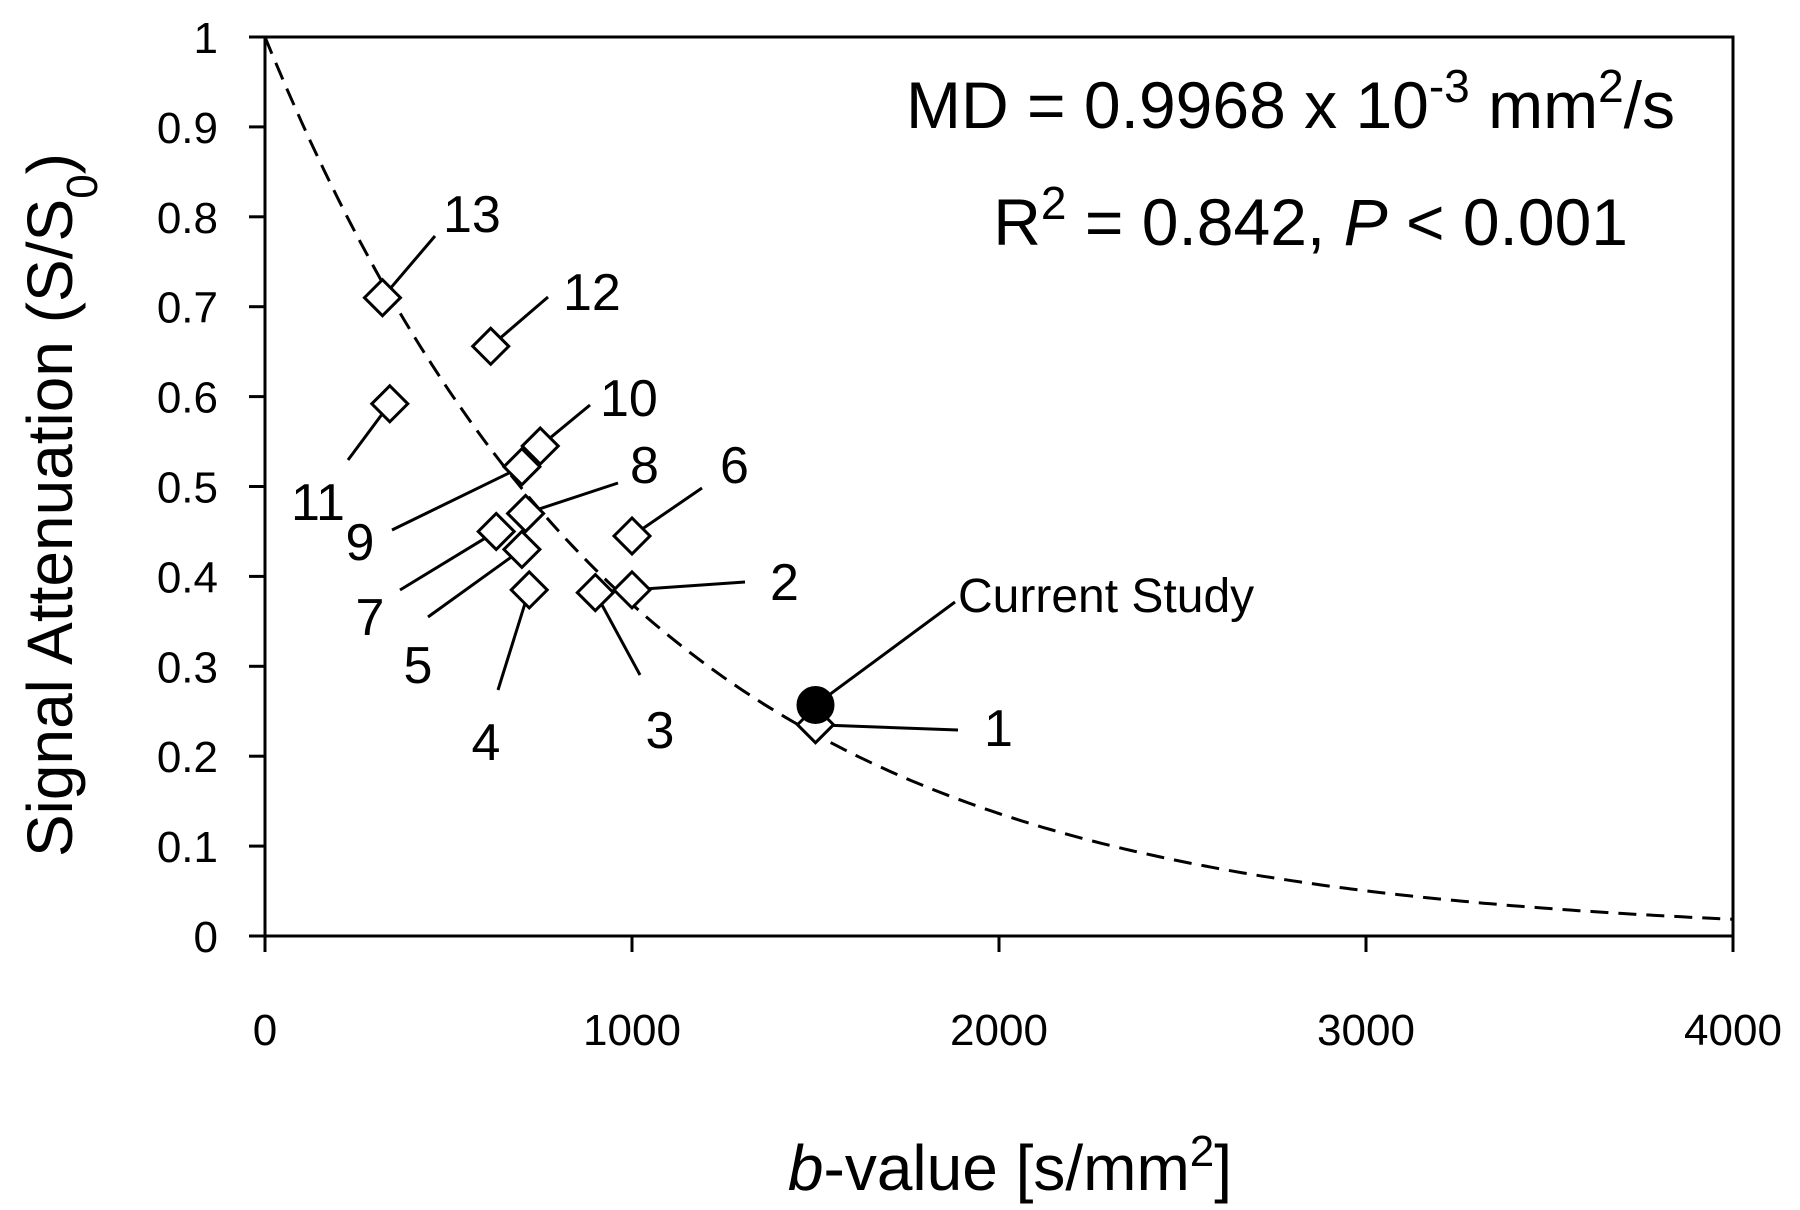 This screenshot has width=1800, height=1210. What do you see at coordinates (60, 505) in the screenshot?
I see `y-axis-title: Signal Attenuation (S/S0)` at bounding box center [60, 505].